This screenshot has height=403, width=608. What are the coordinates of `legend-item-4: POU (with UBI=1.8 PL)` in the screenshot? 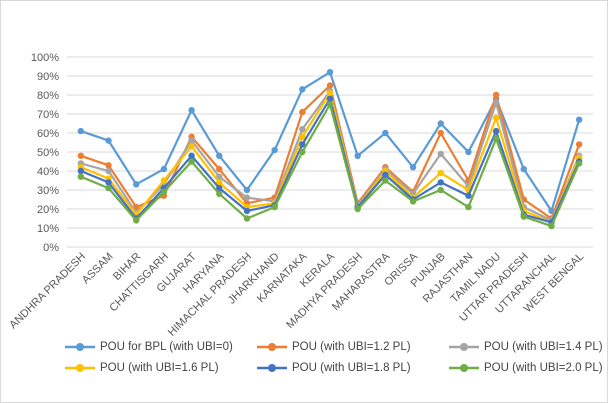 It's located at (353, 368).